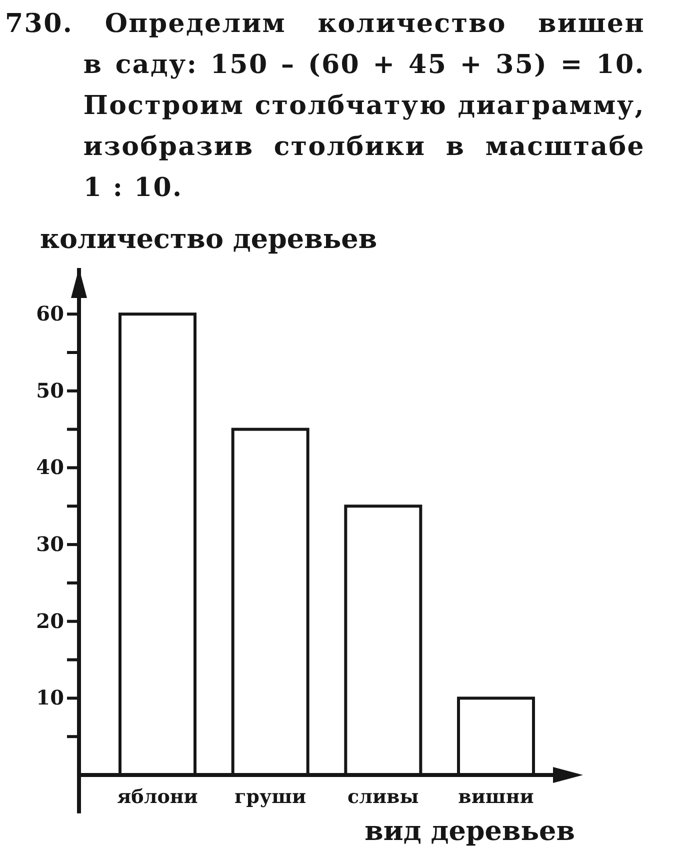 The width and height of the screenshot is (681, 868). Describe the element at coordinates (383, 797) in the screenshot. I see `x-tick-label: сливы` at that location.